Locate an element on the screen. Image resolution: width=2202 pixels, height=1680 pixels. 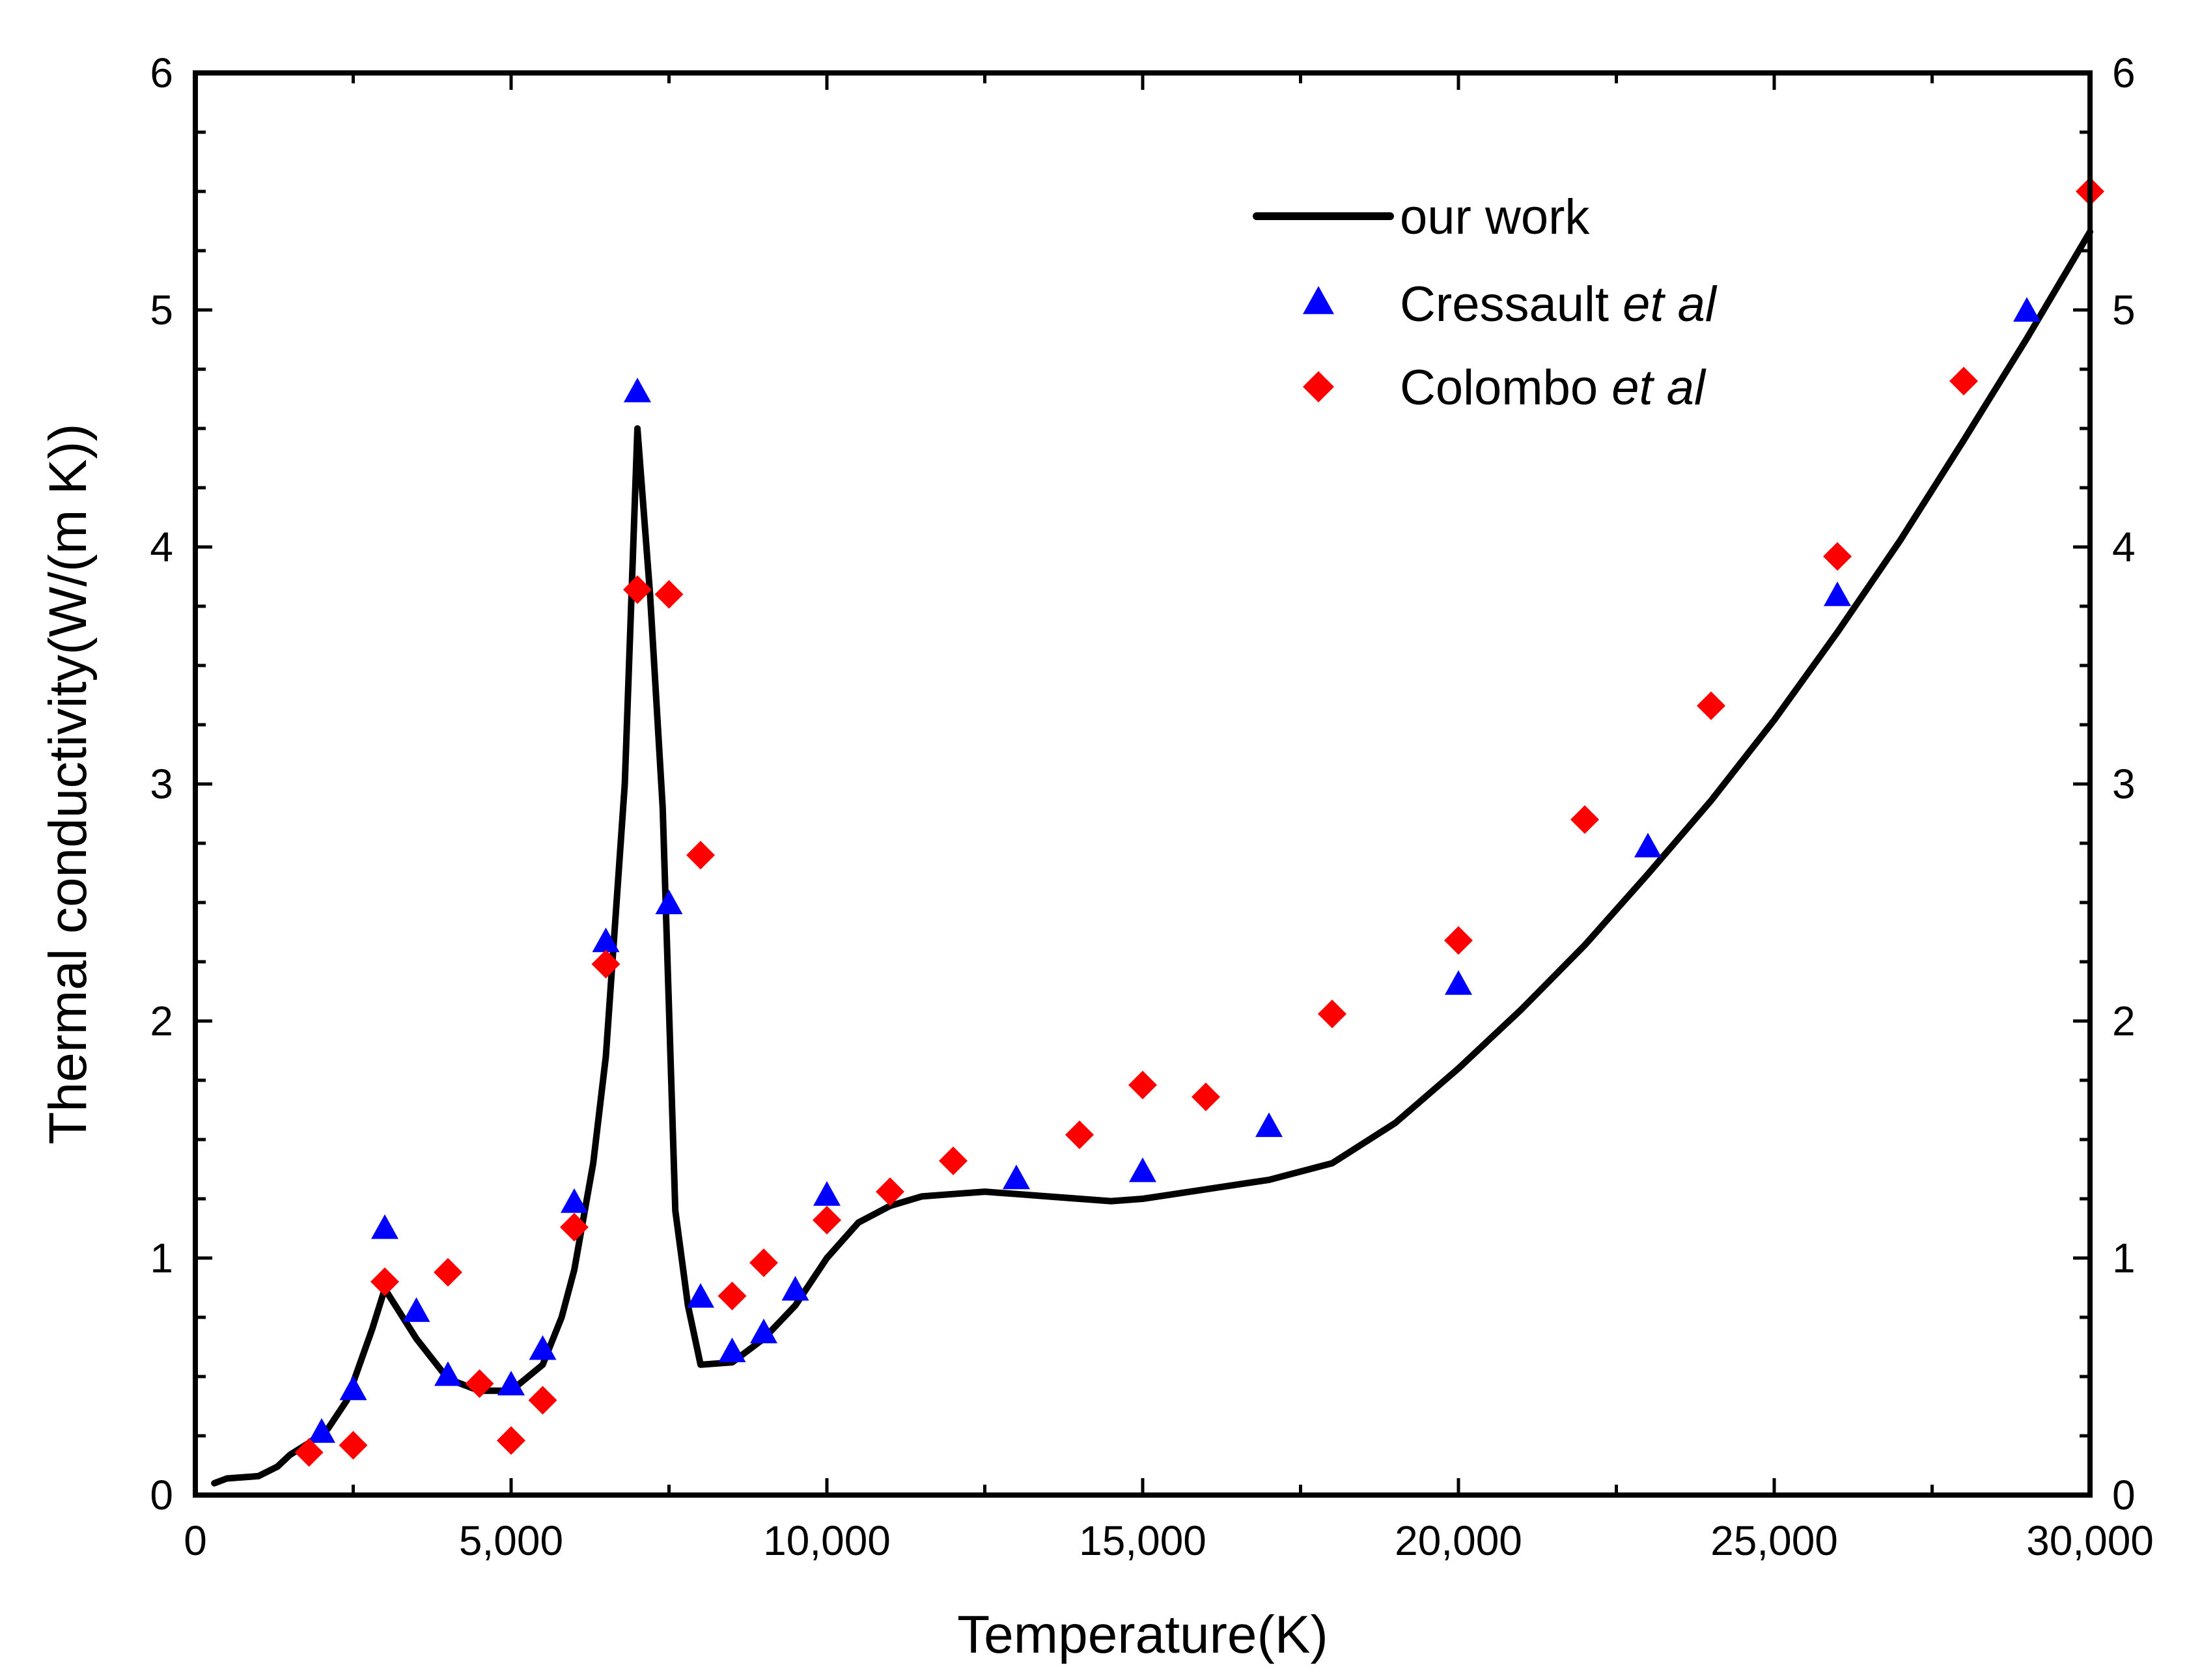
y-tick-label-right: 1 is located at coordinates (2124, 1258).